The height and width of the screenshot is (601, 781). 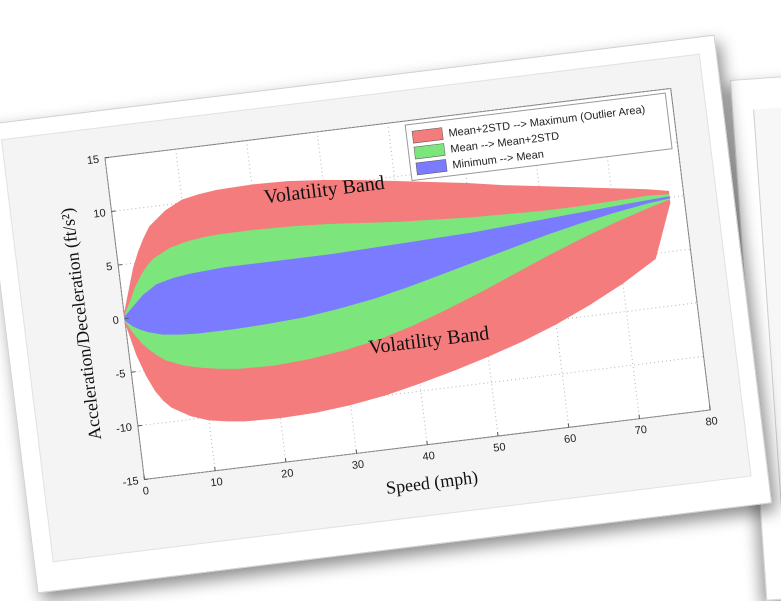 What do you see at coordinates (429, 456) in the screenshot?
I see `x-tick-label: 40` at bounding box center [429, 456].